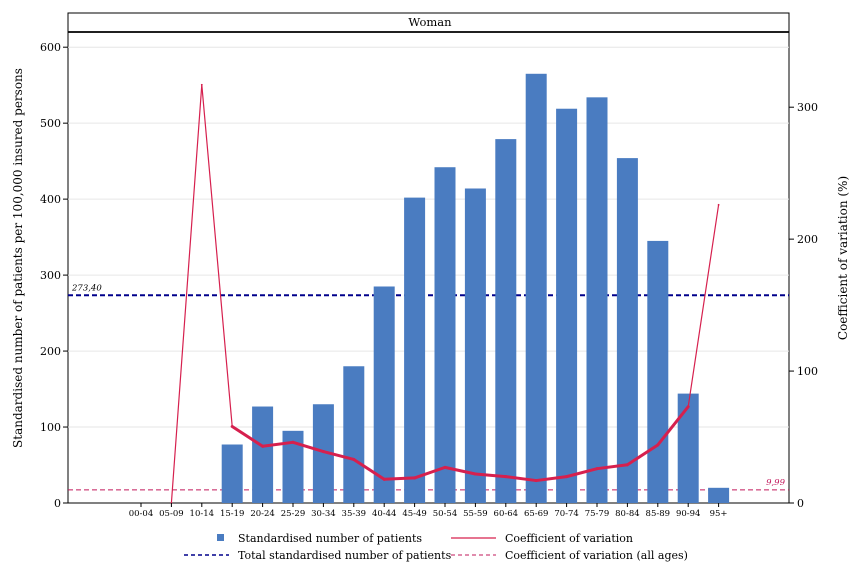  Describe the element at coordinates (658, 514) in the screenshot. I see `x-axis-label-85-89: 85-89` at that location.